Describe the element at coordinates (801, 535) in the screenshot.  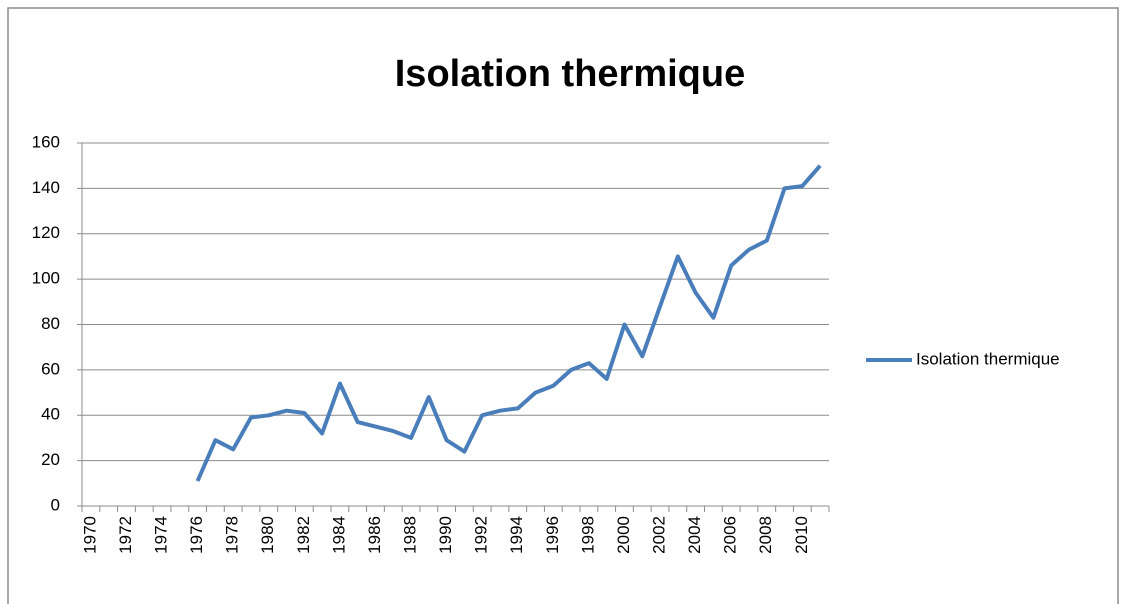
I see `x-tick-label: 2010` at that location.